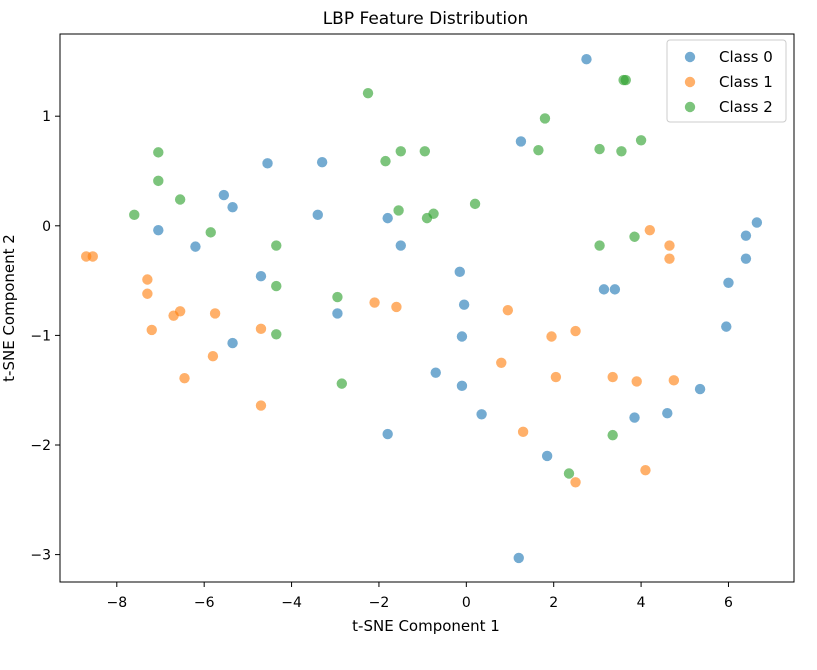 This screenshot has height=670, width=817. Describe the element at coordinates (379, 603) in the screenshot. I see `x-tick-label: −2` at that location.